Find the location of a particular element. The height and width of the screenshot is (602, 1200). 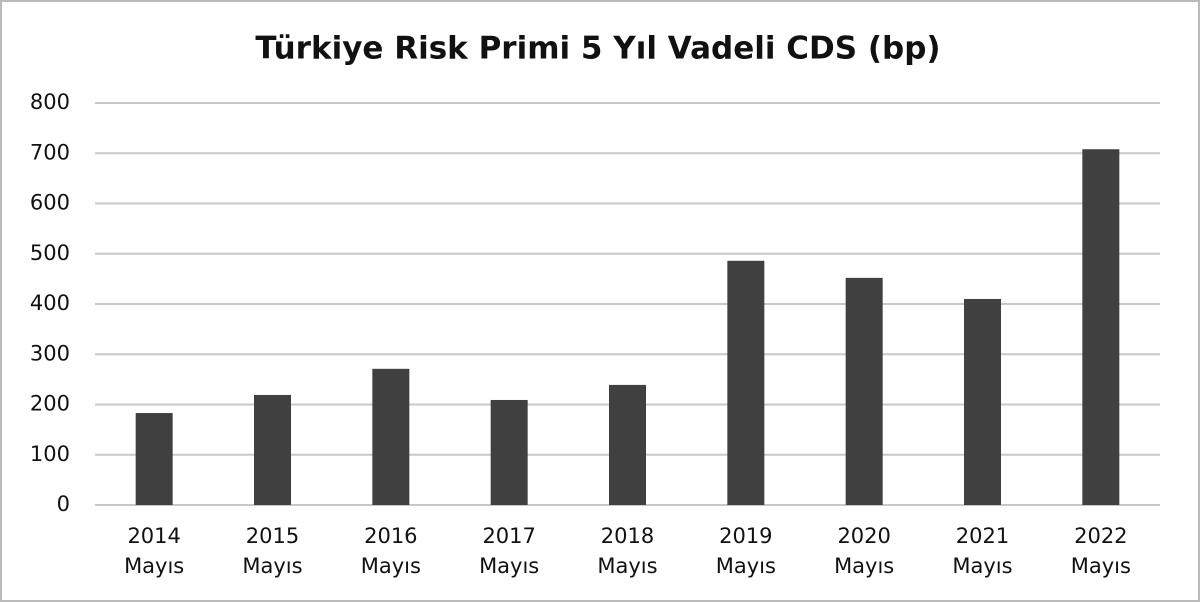

x-tick-label-line: 2017 is located at coordinates (508, 536).